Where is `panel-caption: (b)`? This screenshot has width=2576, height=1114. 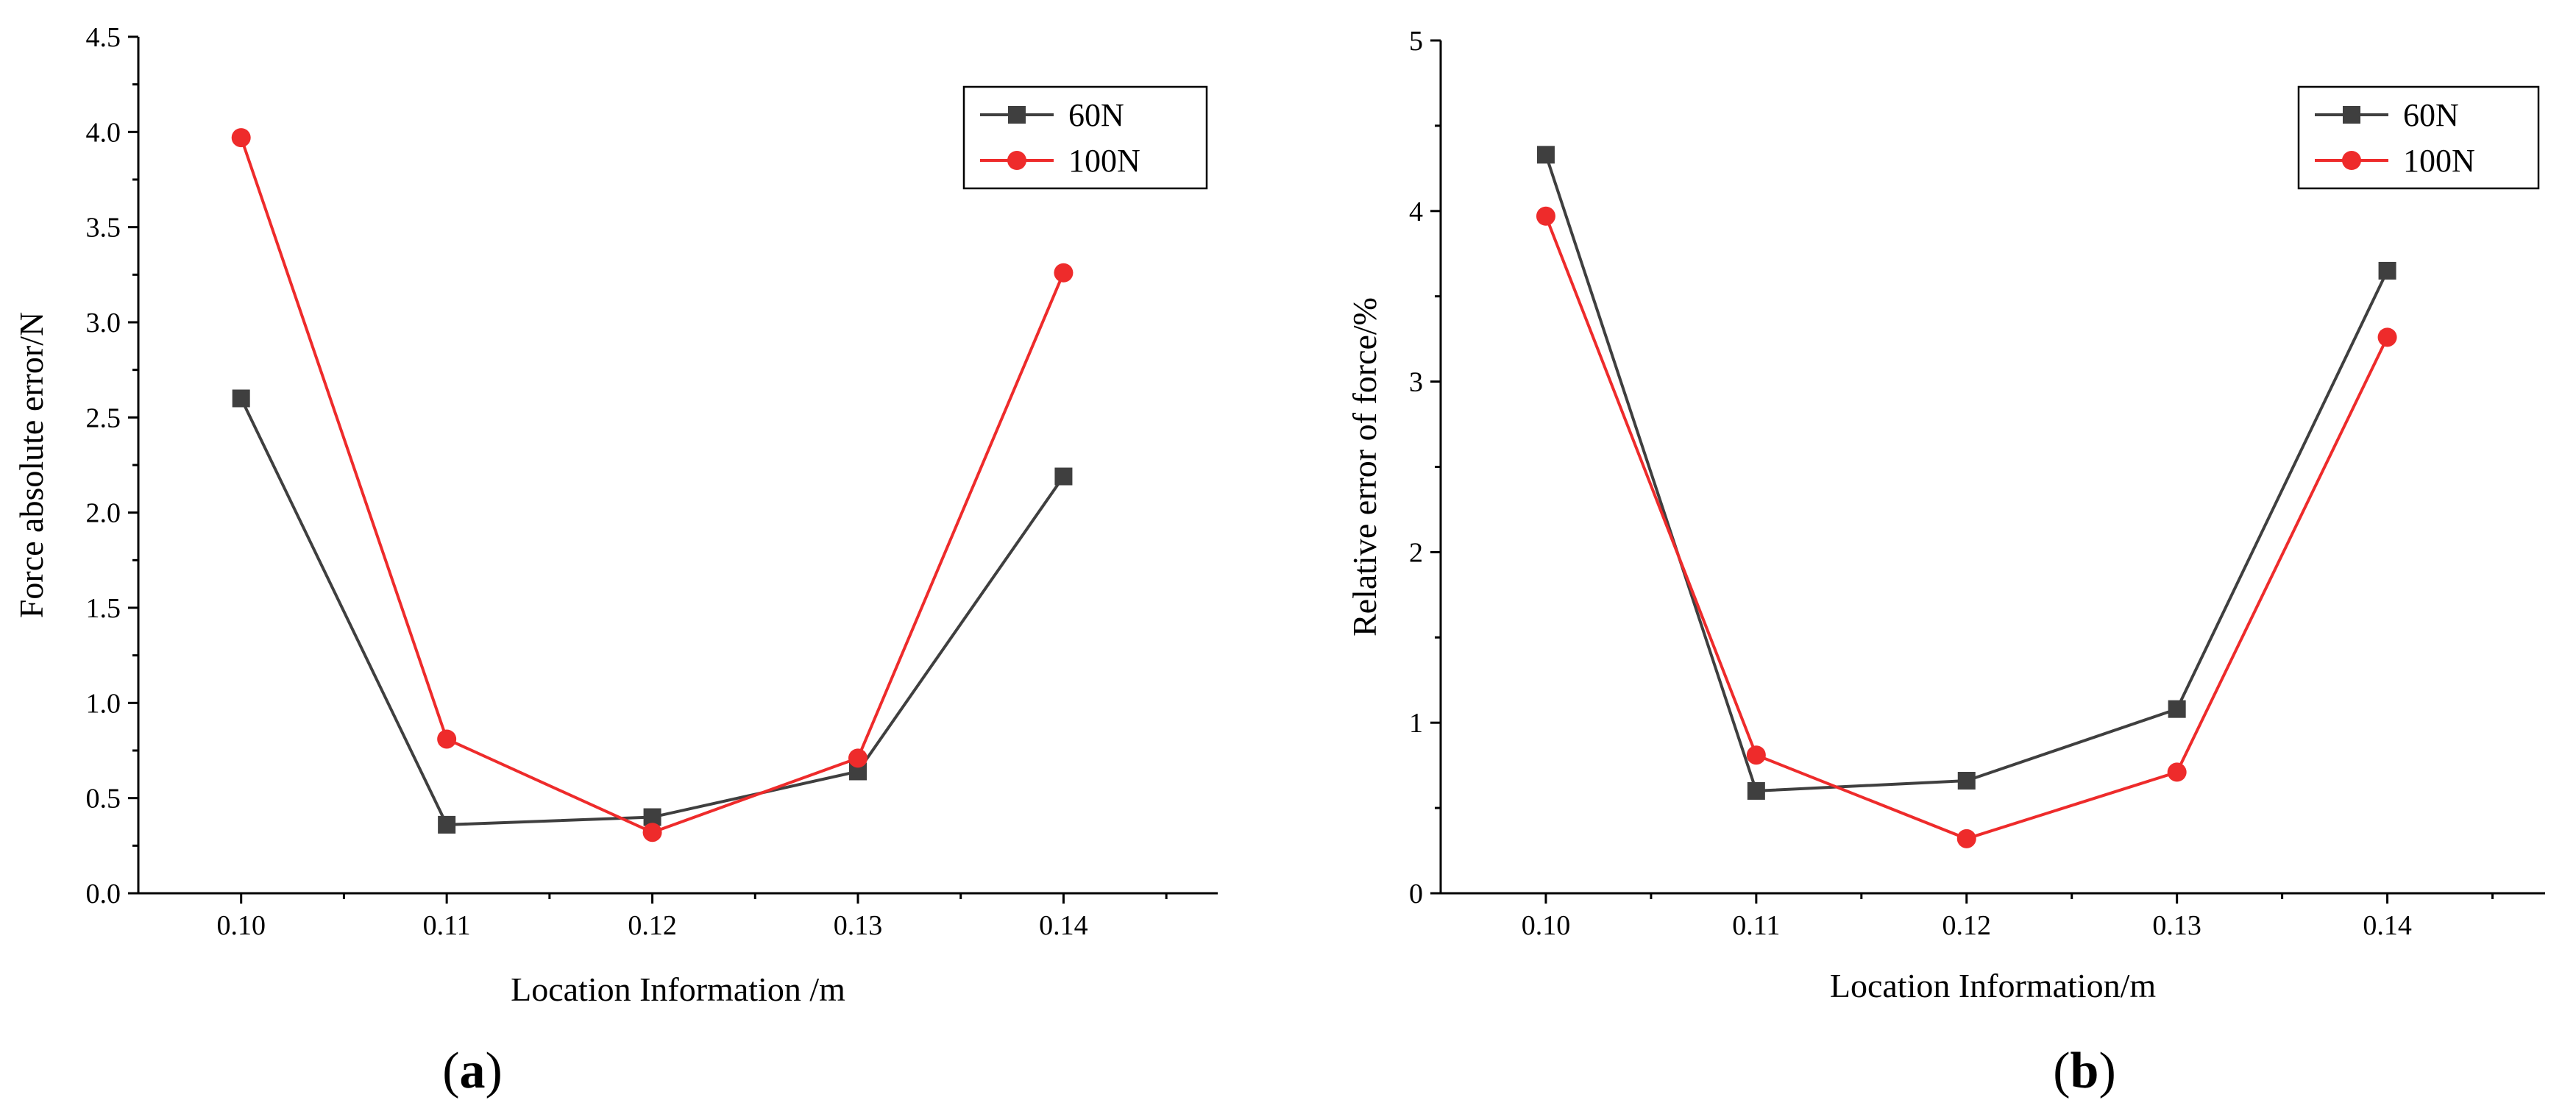 panel-caption: (b) is located at coordinates (2084, 1071).